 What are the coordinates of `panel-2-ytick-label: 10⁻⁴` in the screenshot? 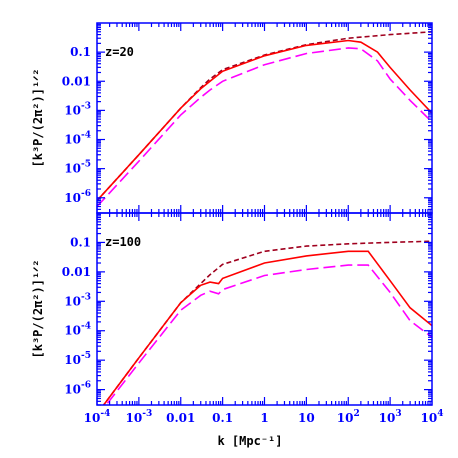 It's located at (77, 330).